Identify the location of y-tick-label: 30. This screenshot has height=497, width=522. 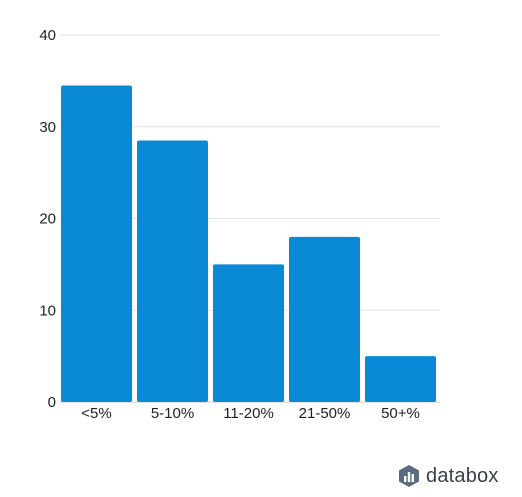
(47, 127).